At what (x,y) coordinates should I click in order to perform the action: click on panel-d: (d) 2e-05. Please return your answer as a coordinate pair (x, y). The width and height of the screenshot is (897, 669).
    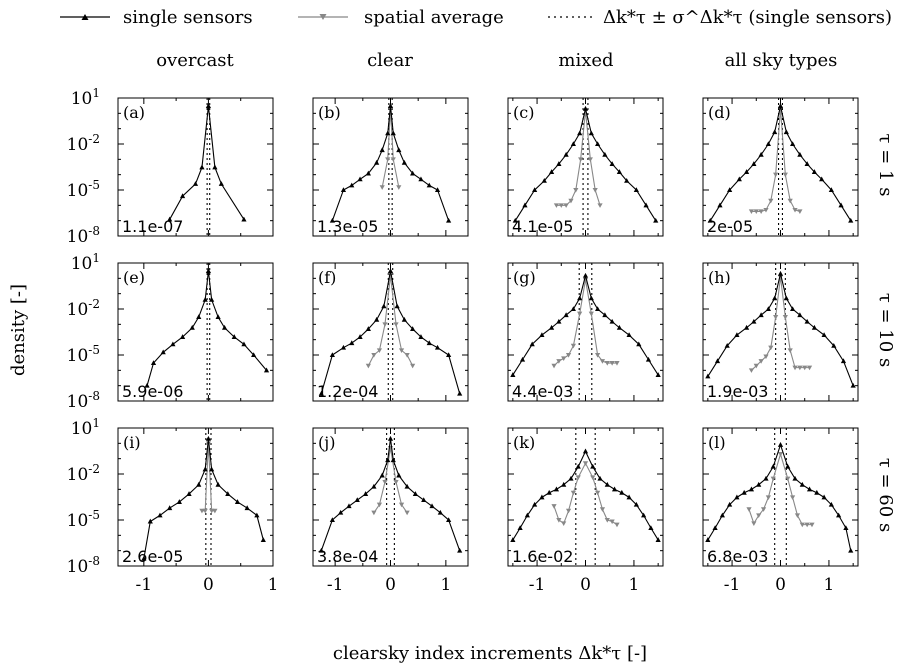
    Looking at the image, I should click on (780, 167).